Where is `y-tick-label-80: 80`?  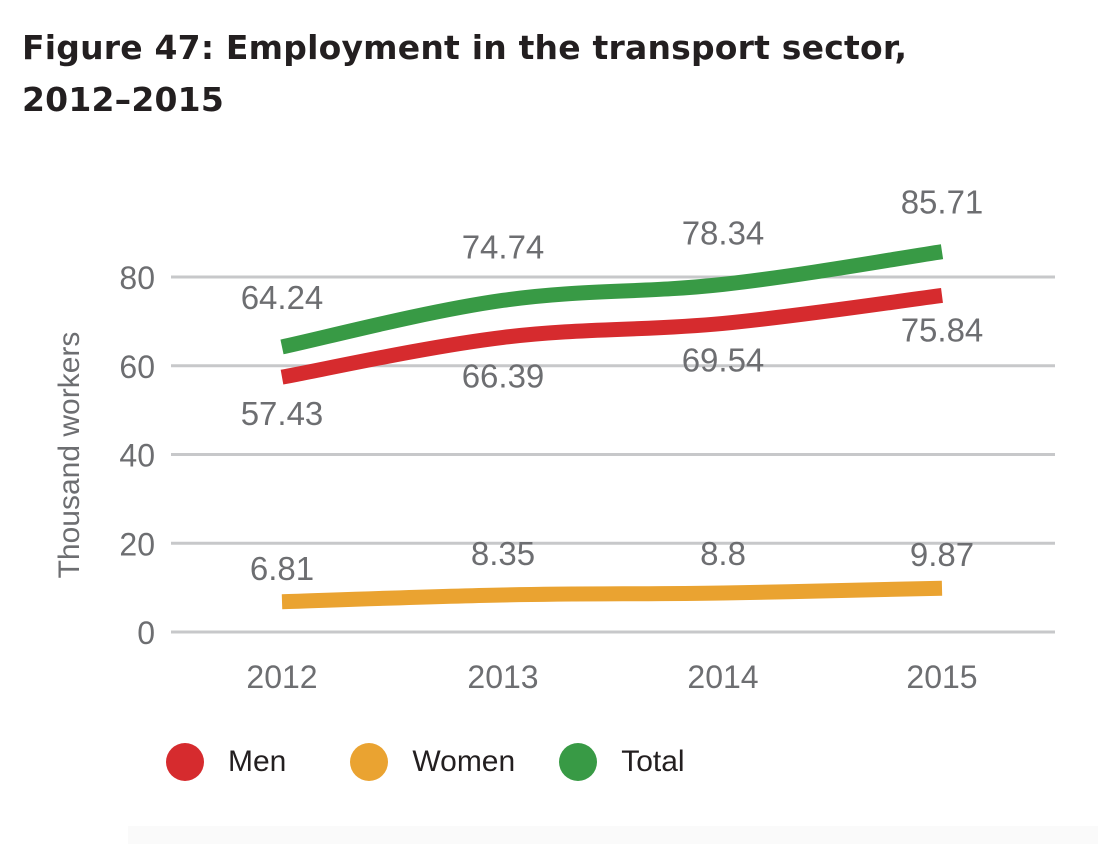 y-tick-label-80: 80 is located at coordinates (137, 278).